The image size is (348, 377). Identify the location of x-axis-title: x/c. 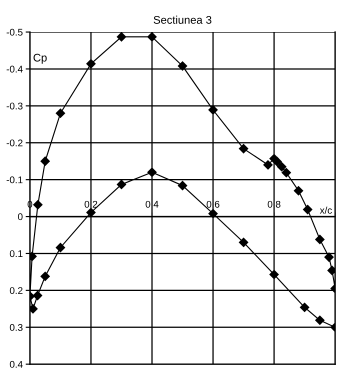
(326, 210).